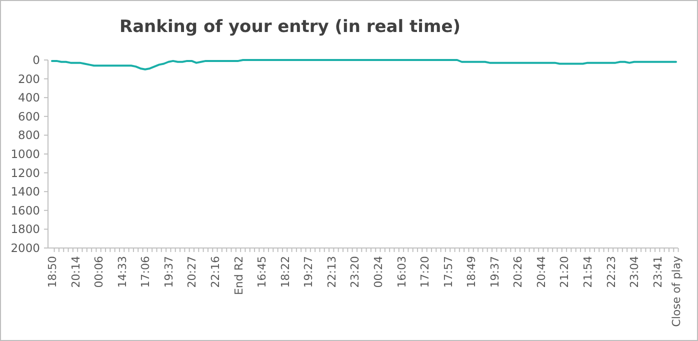 The width and height of the screenshot is (698, 341). What do you see at coordinates (75, 272) in the screenshot?
I see `x-tick-label: 20:14` at bounding box center [75, 272].